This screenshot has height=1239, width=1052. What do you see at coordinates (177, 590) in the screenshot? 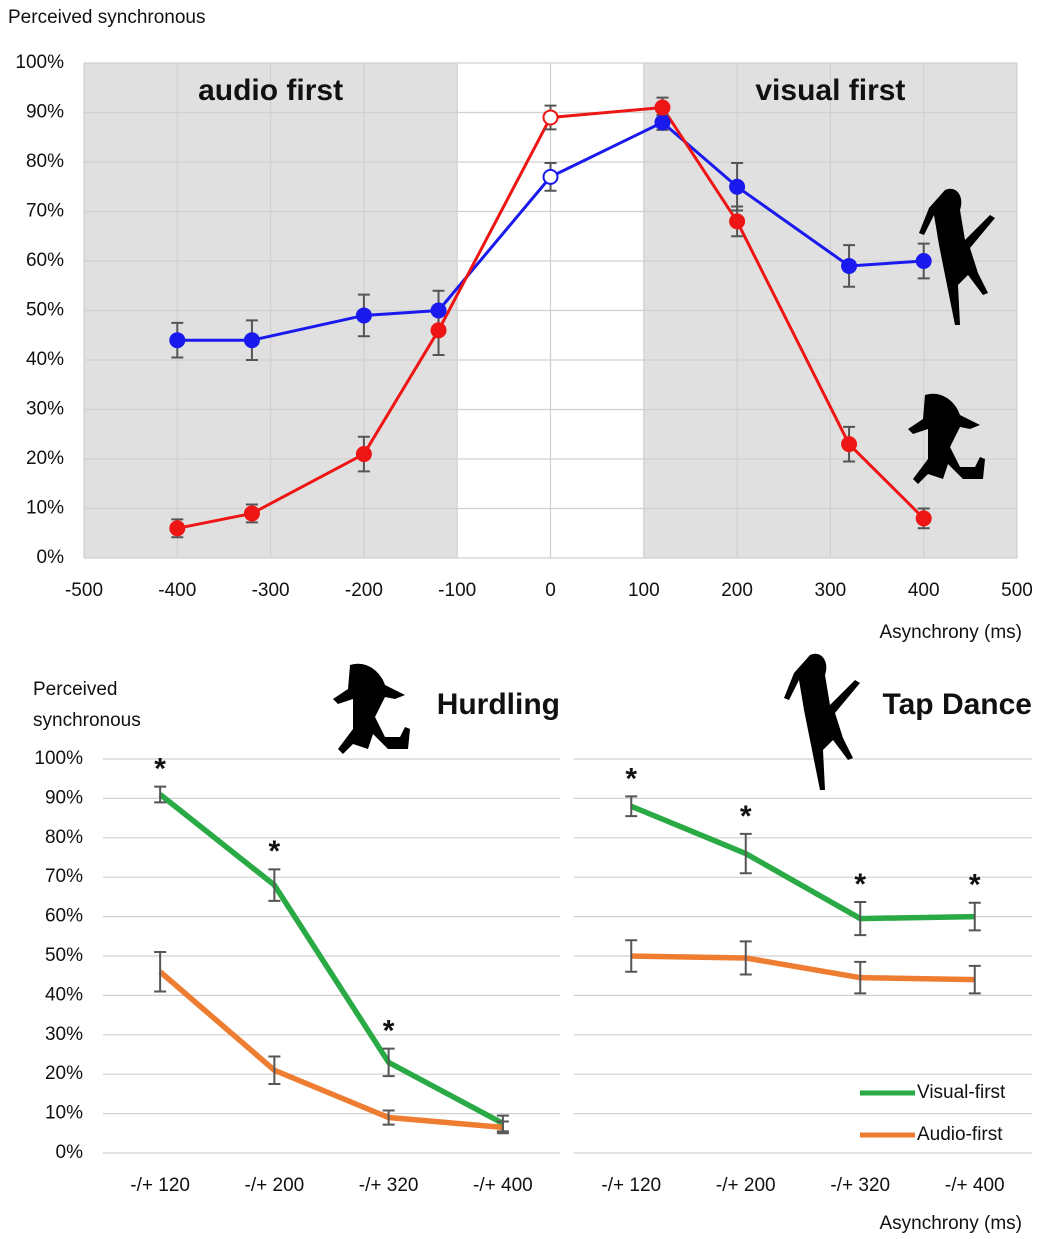
I see `x-tick-label: -400` at bounding box center [177, 590].